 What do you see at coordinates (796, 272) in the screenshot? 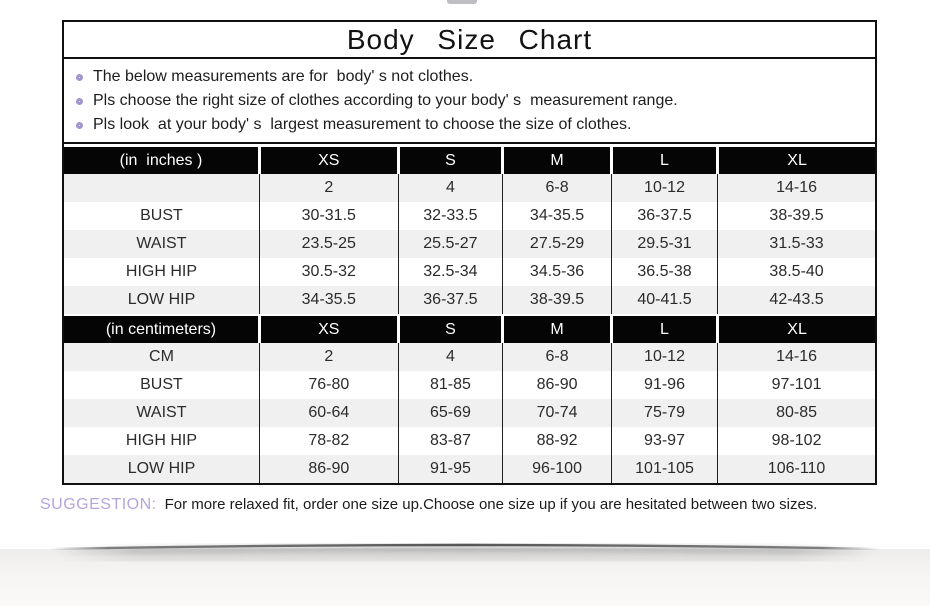
I see `value-cell: 38.5-40` at bounding box center [796, 272].